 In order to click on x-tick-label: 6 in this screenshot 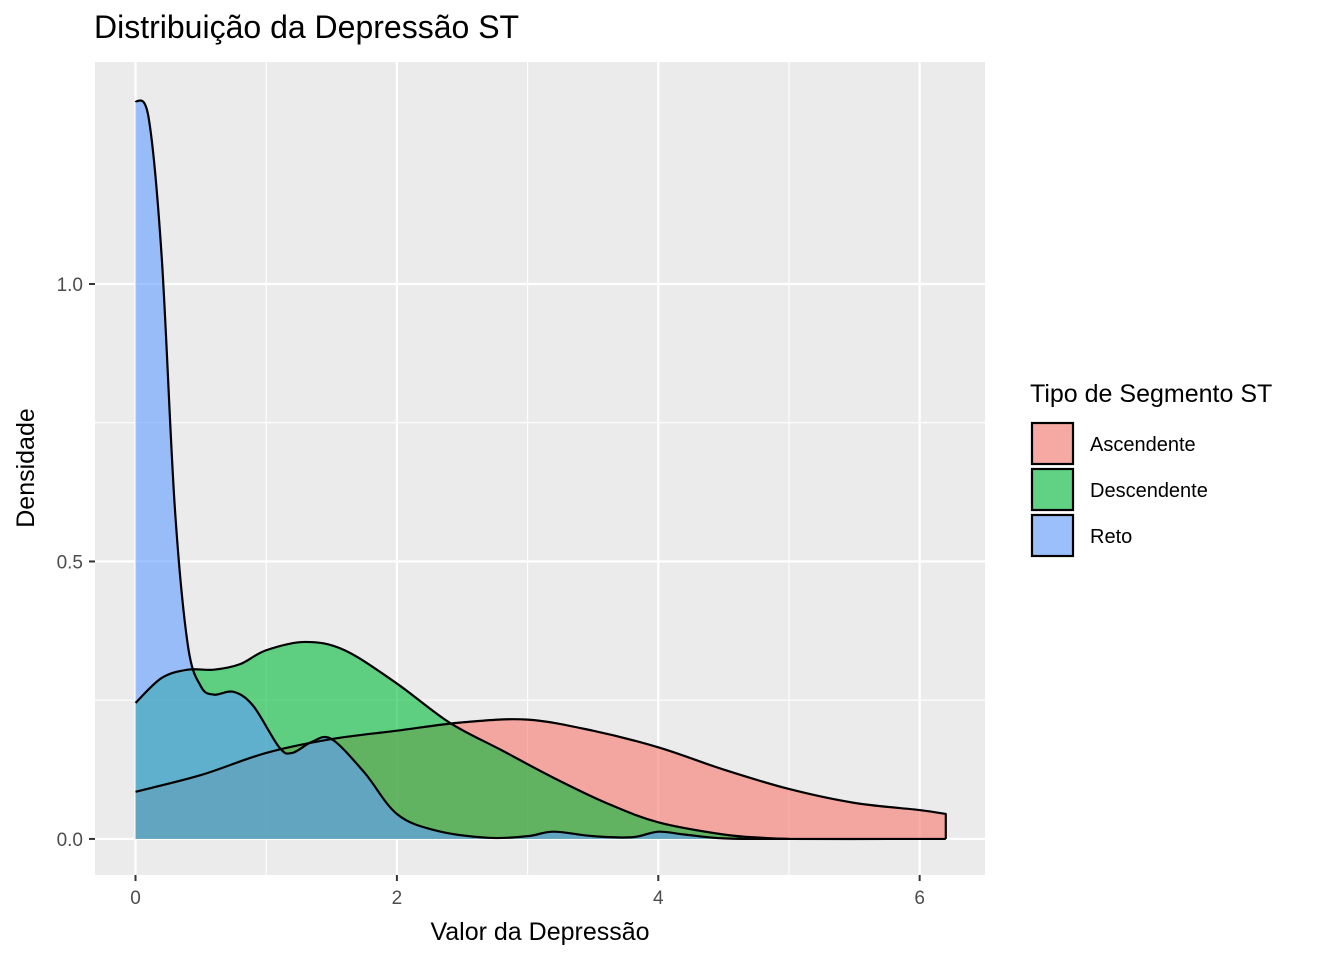, I will do `click(919, 898)`.